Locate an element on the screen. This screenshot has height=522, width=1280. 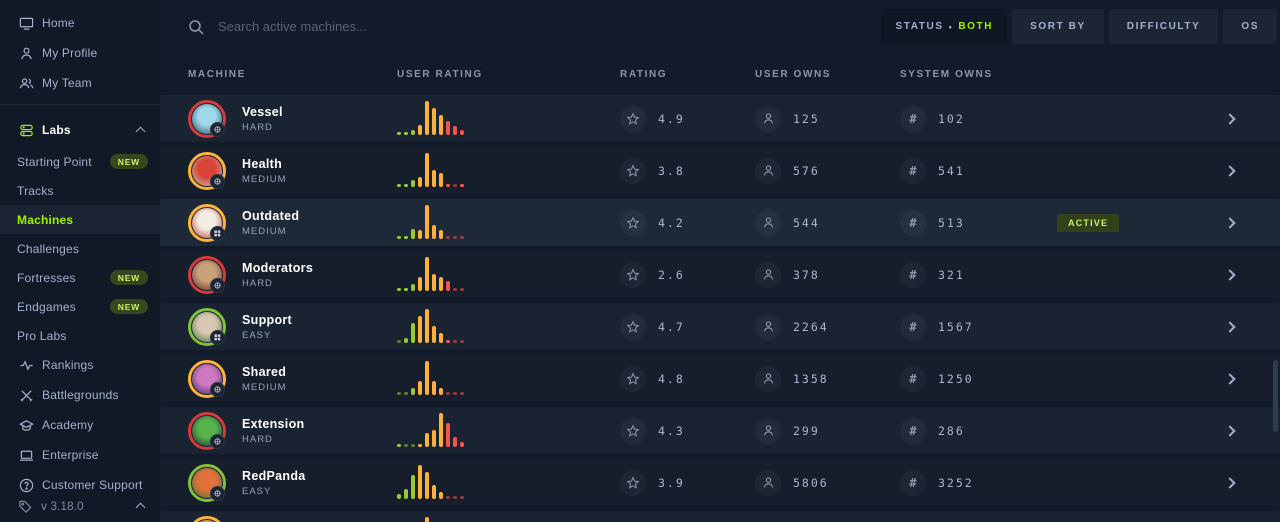
machine-row: Vessel HARD 4.9 125 # 102 is located at coordinates (720, 118).